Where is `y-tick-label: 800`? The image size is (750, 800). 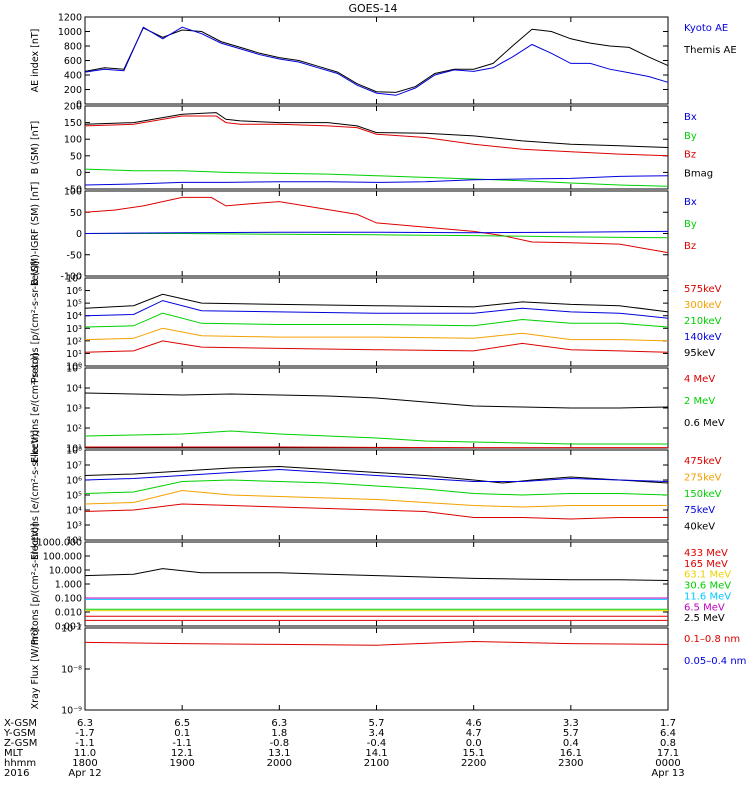 y-tick-label: 800 is located at coordinates (73, 47).